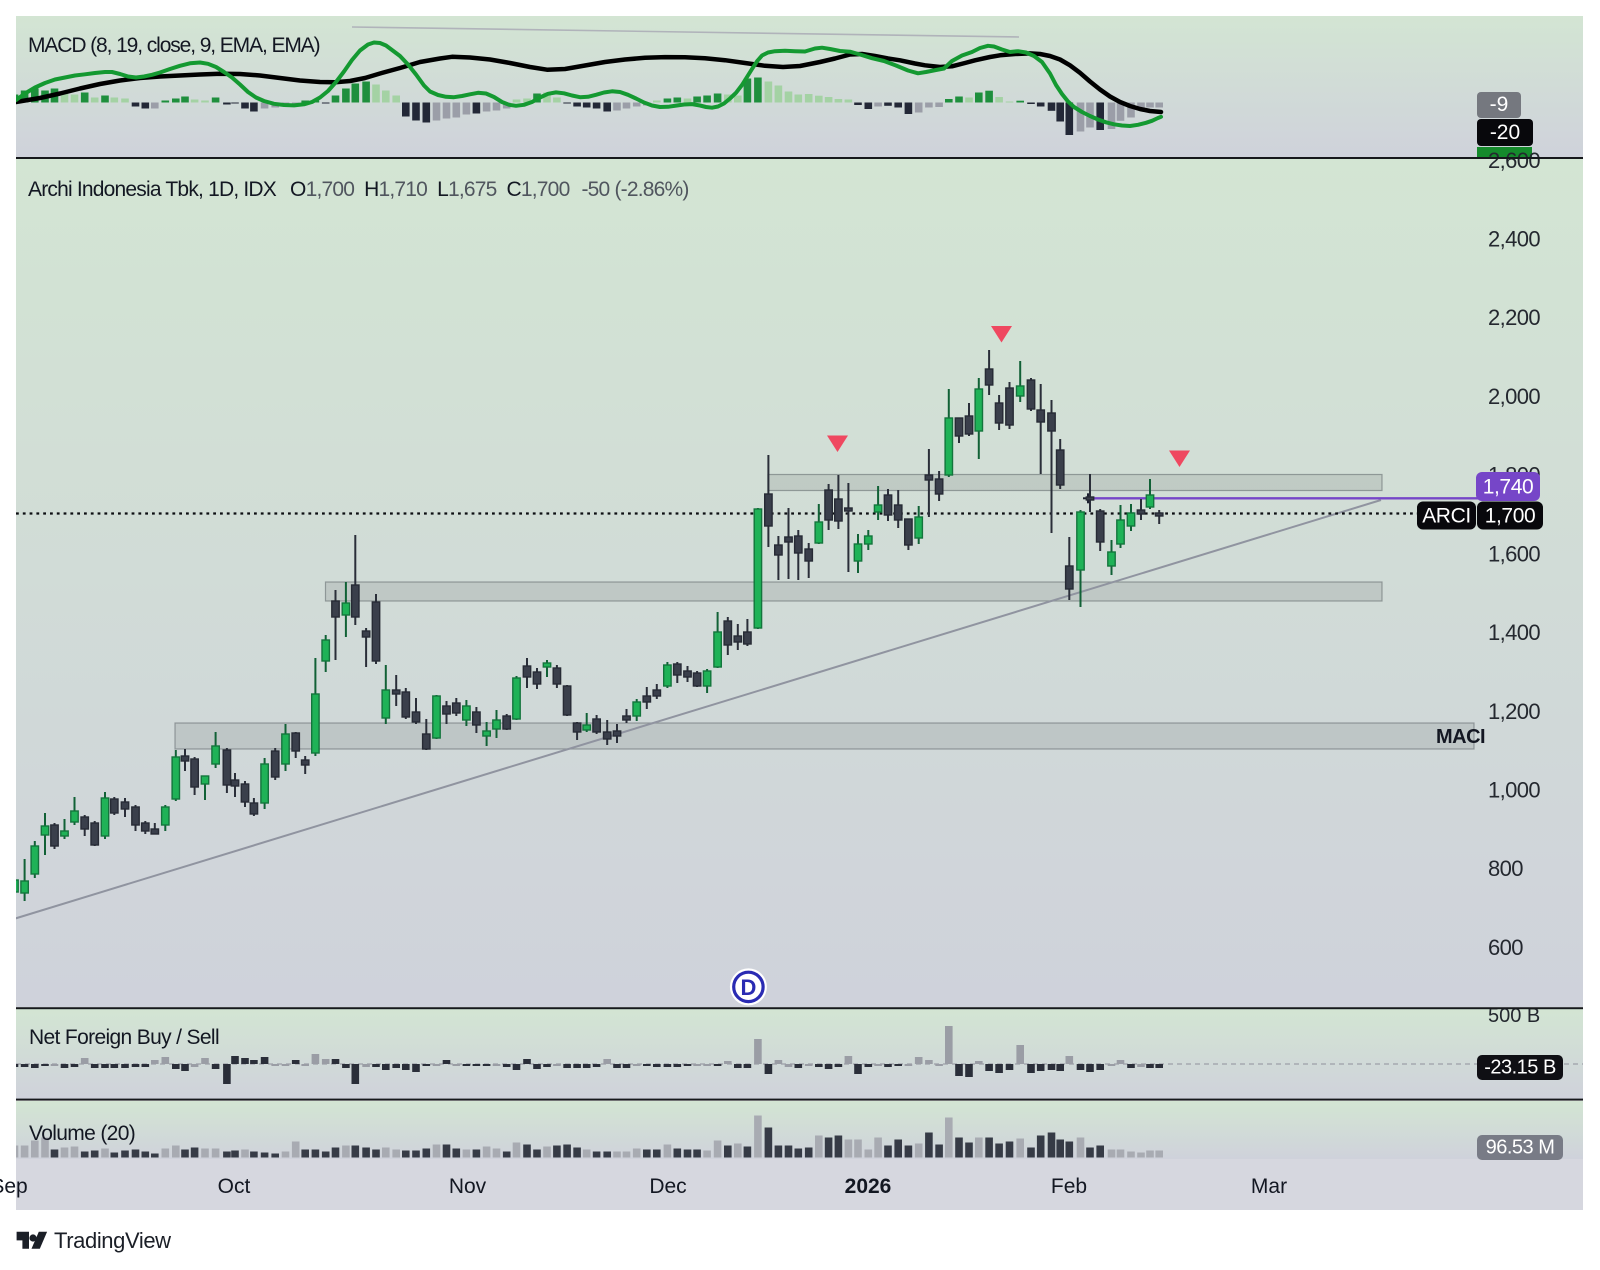  What do you see at coordinates (868, 1186) in the screenshot?
I see `svg-text: 2026` at bounding box center [868, 1186].